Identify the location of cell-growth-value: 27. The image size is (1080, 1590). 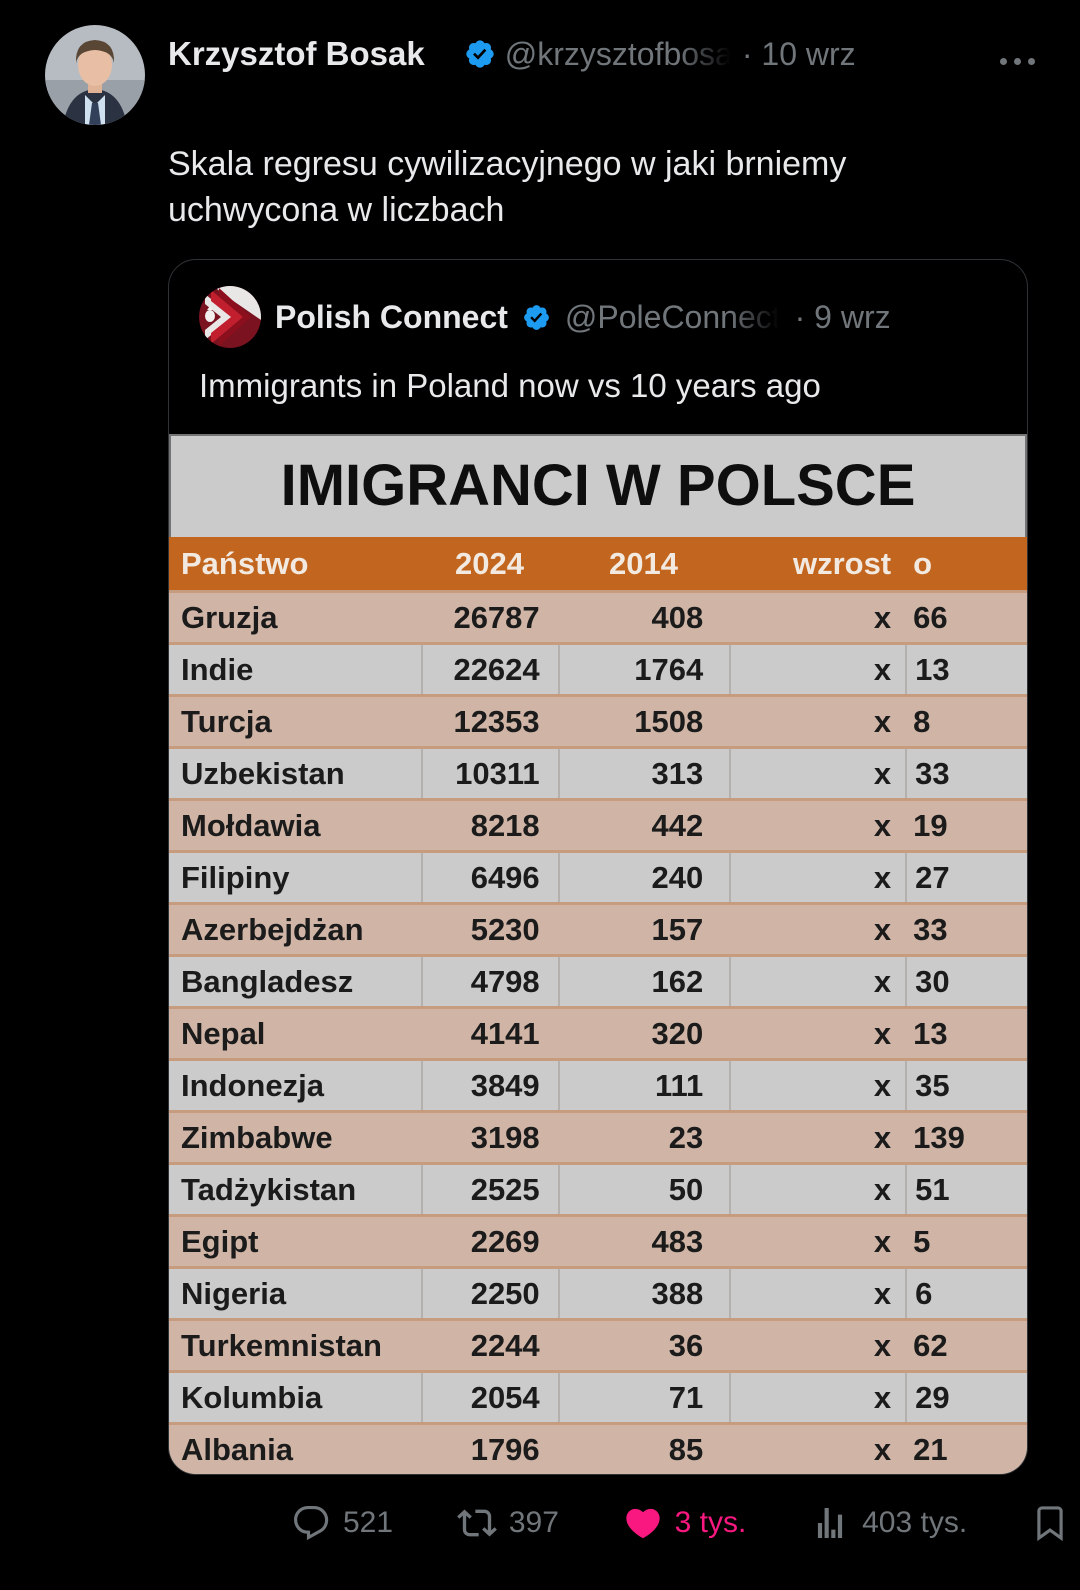
(966, 877).